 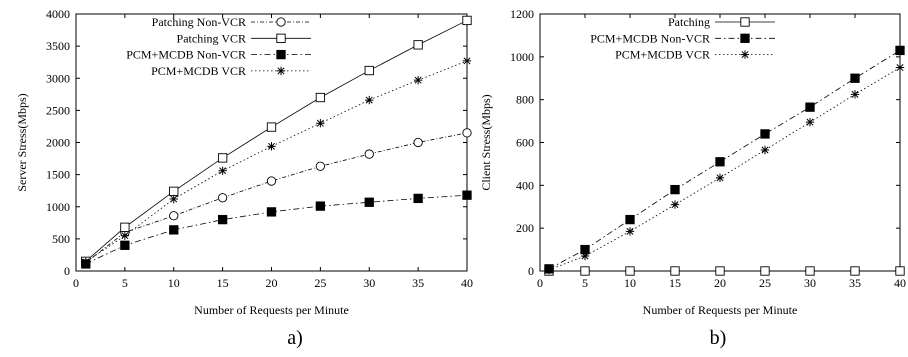 I want to click on y-tick-label: 2000, so click(x=58, y=143).